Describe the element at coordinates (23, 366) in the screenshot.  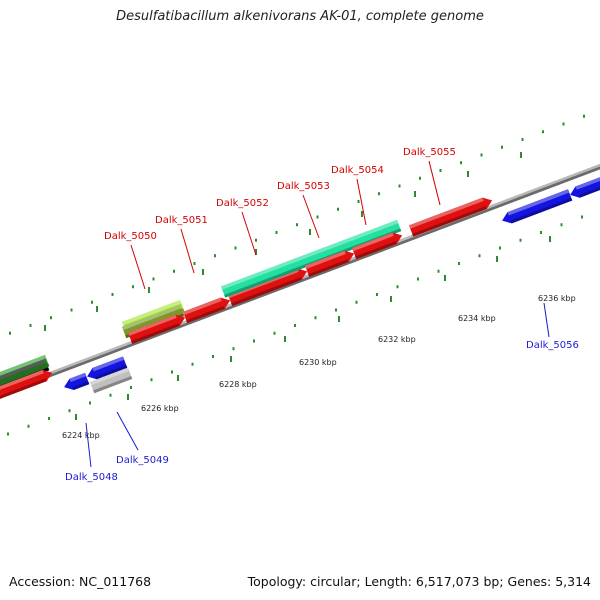
I see `gene-dark-green-bar-shine` at that location.